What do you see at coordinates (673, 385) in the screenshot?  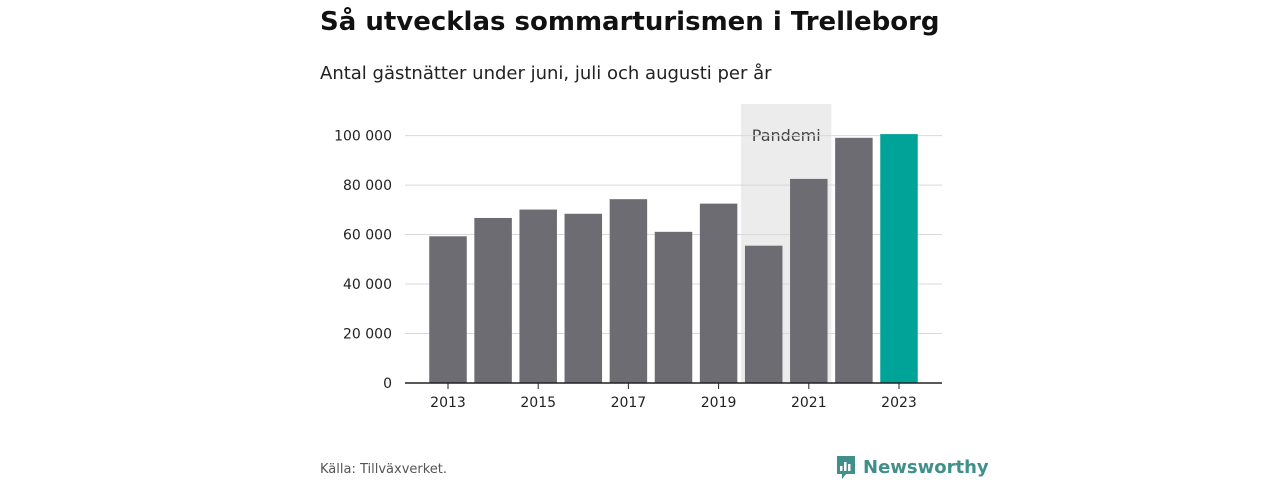 I see `axis-layer` at bounding box center [673, 385].